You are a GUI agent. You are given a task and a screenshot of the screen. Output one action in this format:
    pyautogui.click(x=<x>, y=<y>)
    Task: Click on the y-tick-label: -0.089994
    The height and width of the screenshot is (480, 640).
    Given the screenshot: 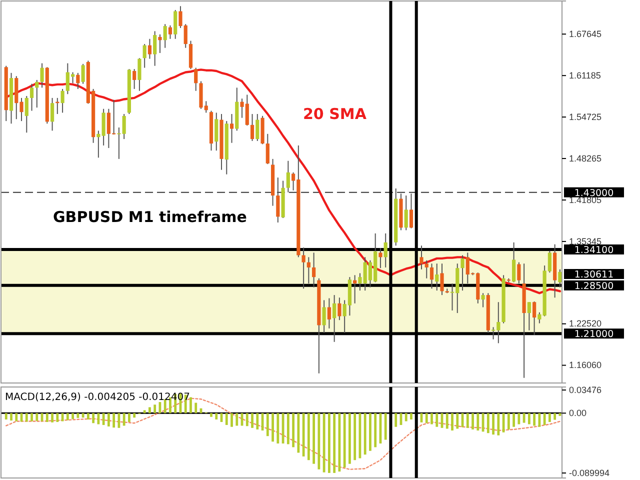 What is the action you would take?
    pyautogui.click(x=589, y=473)
    